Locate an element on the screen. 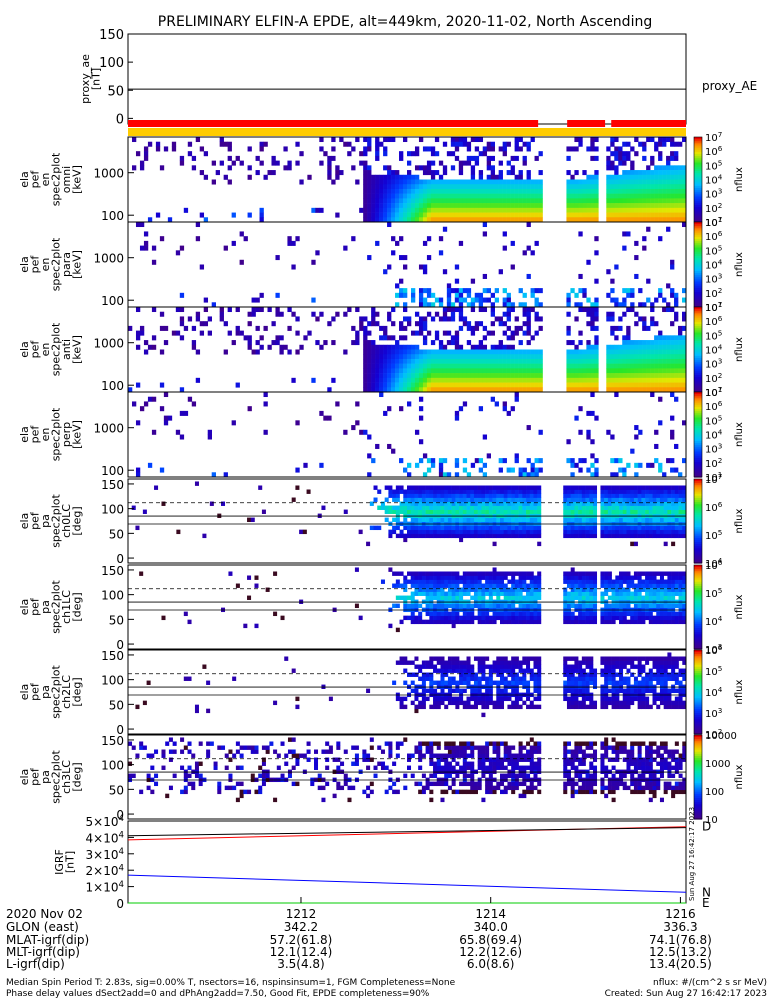 The image size is (775, 1000). colorbar-tick: 10³ is located at coordinates (713, 449).